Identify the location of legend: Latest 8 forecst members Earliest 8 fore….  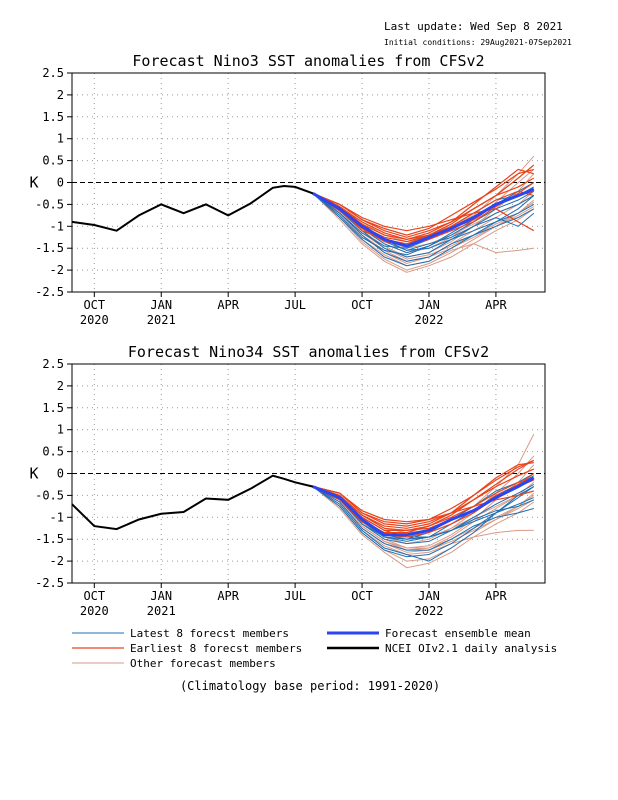
(314, 648).